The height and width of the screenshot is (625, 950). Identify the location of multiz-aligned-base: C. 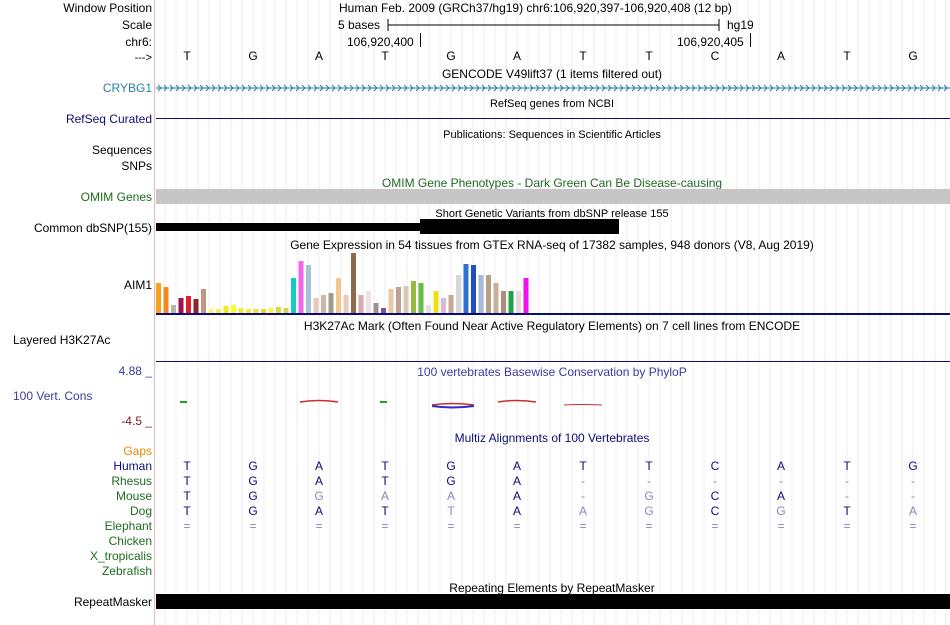
(715, 466).